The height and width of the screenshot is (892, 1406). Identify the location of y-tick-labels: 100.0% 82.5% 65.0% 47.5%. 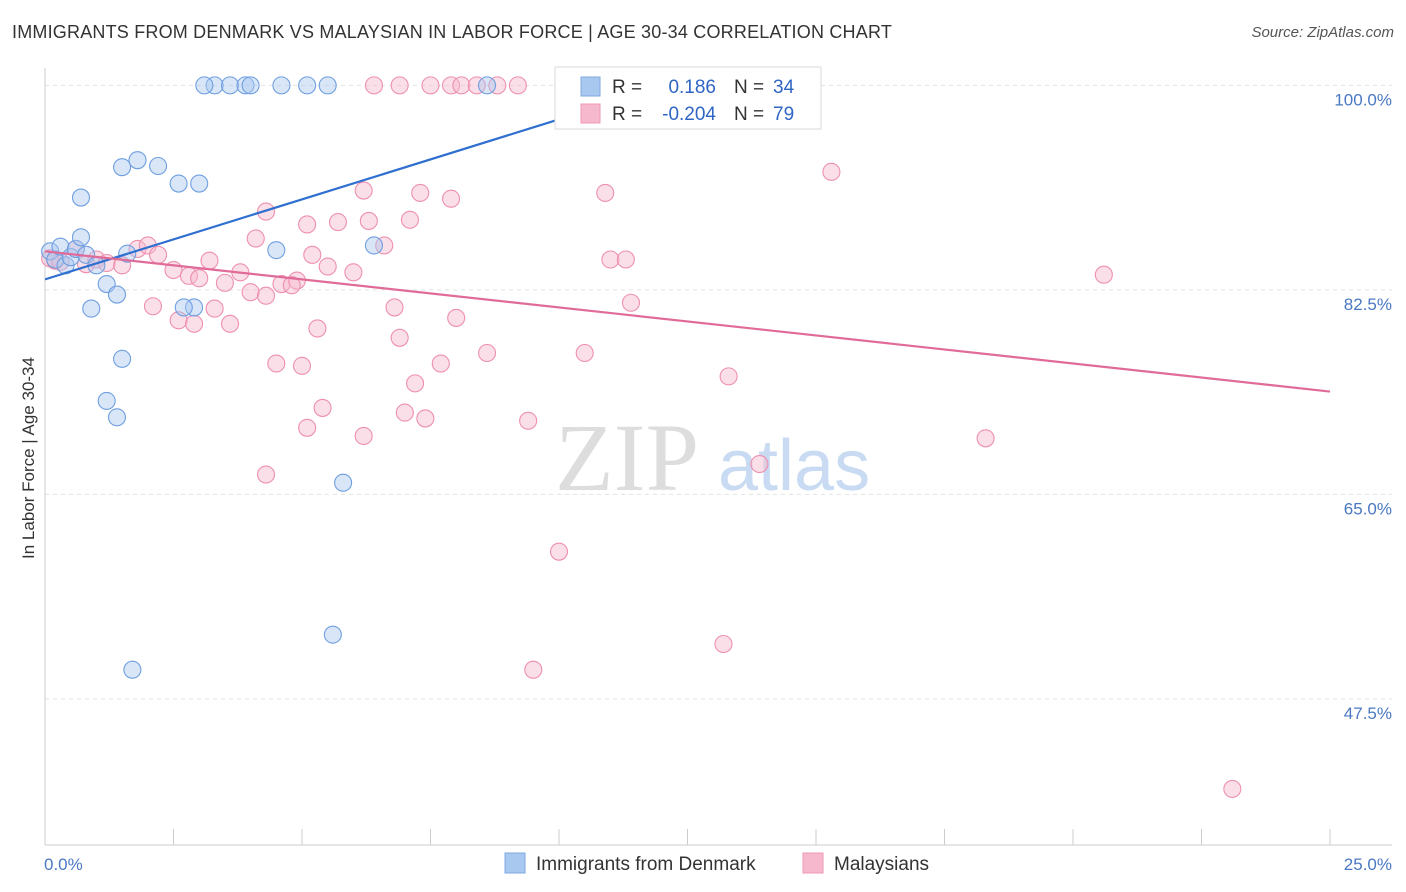
(1363, 406).